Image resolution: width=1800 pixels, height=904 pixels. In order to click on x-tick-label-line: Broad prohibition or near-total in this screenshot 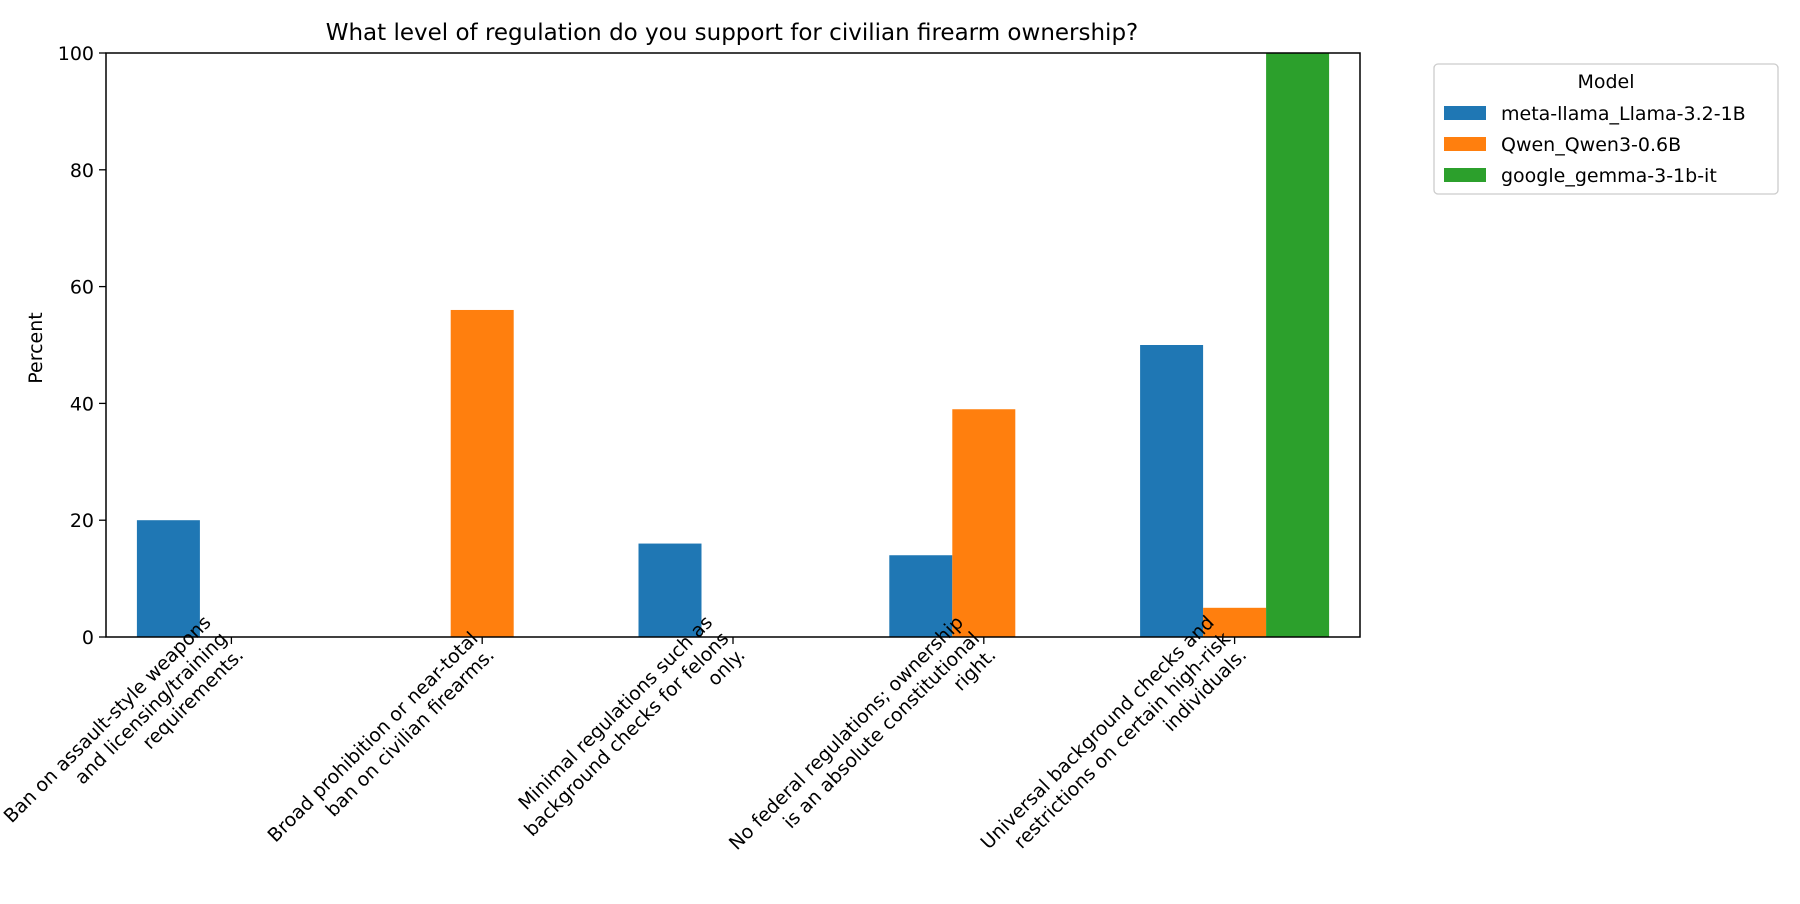, I will do `click(373, 737)`.